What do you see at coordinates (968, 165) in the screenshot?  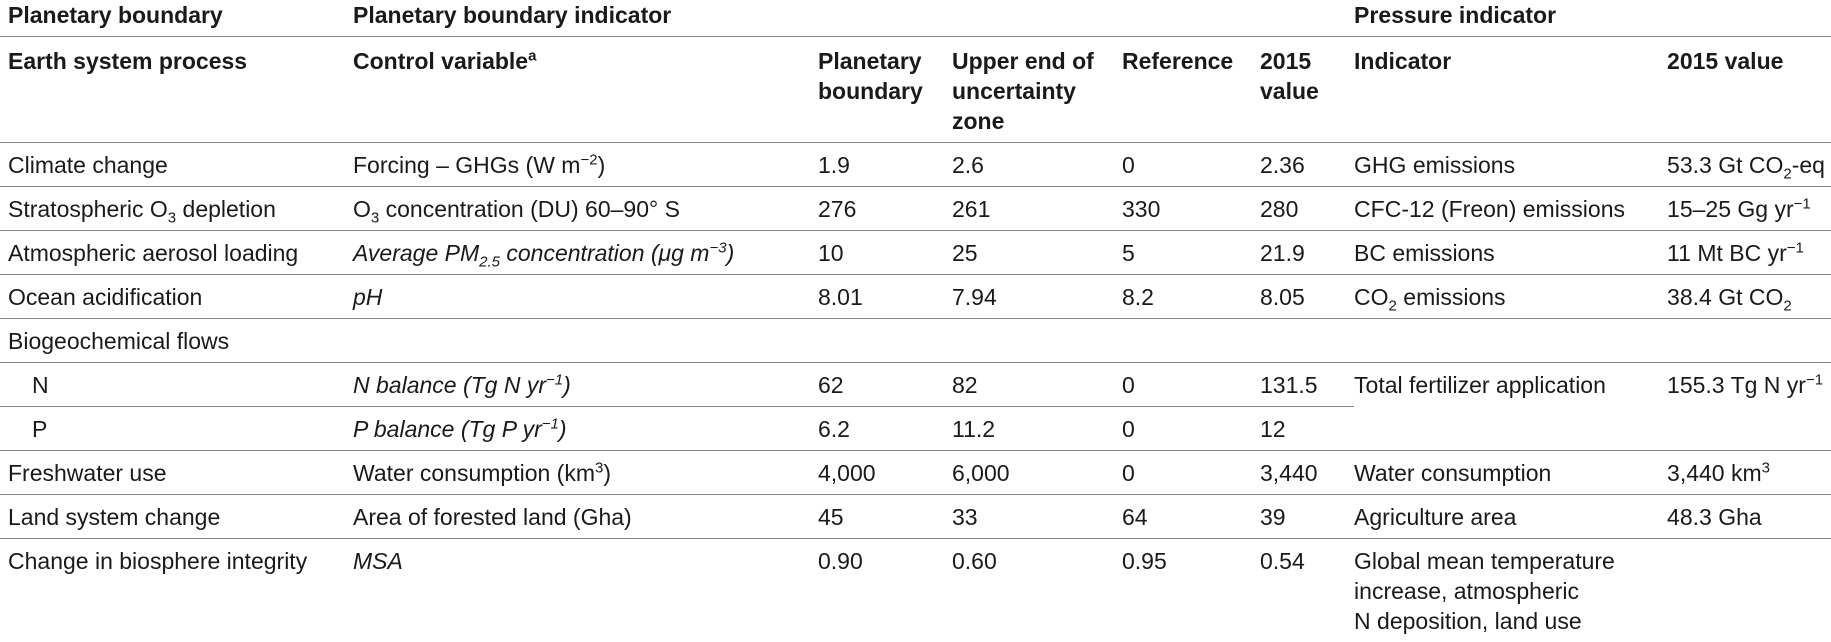 I see `cell-upper: 2.6` at bounding box center [968, 165].